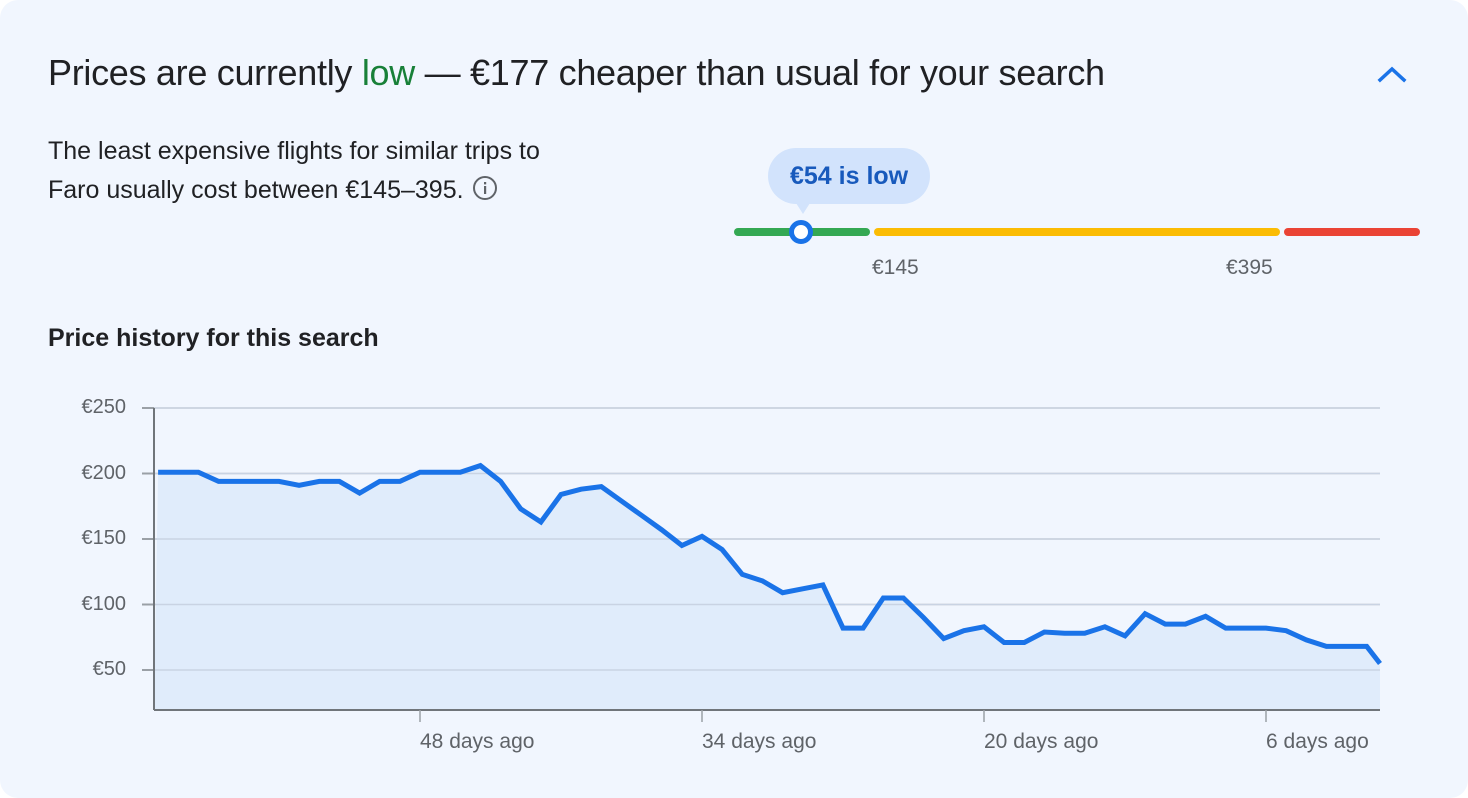 The width and height of the screenshot is (1468, 798). What do you see at coordinates (104, 472) in the screenshot?
I see `y-tick-label: €200` at bounding box center [104, 472].